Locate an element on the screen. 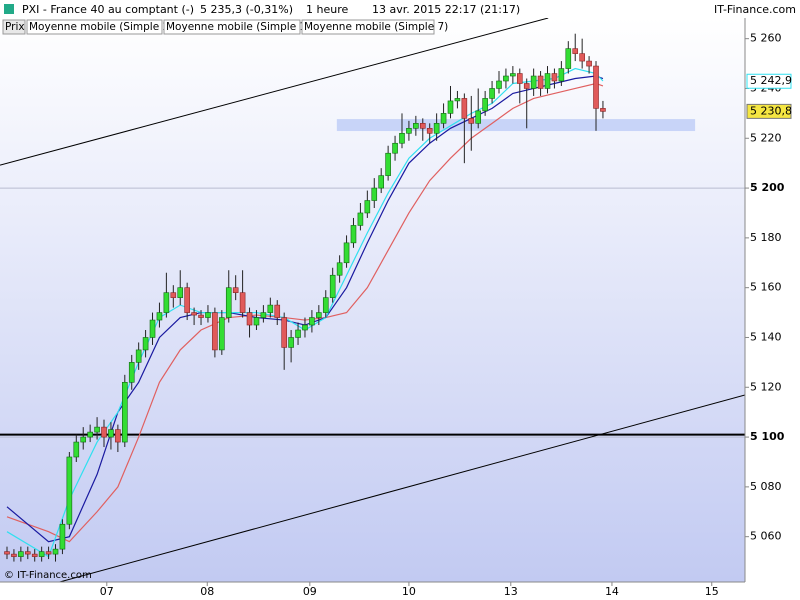  logo is located at coordinates (9, 9).